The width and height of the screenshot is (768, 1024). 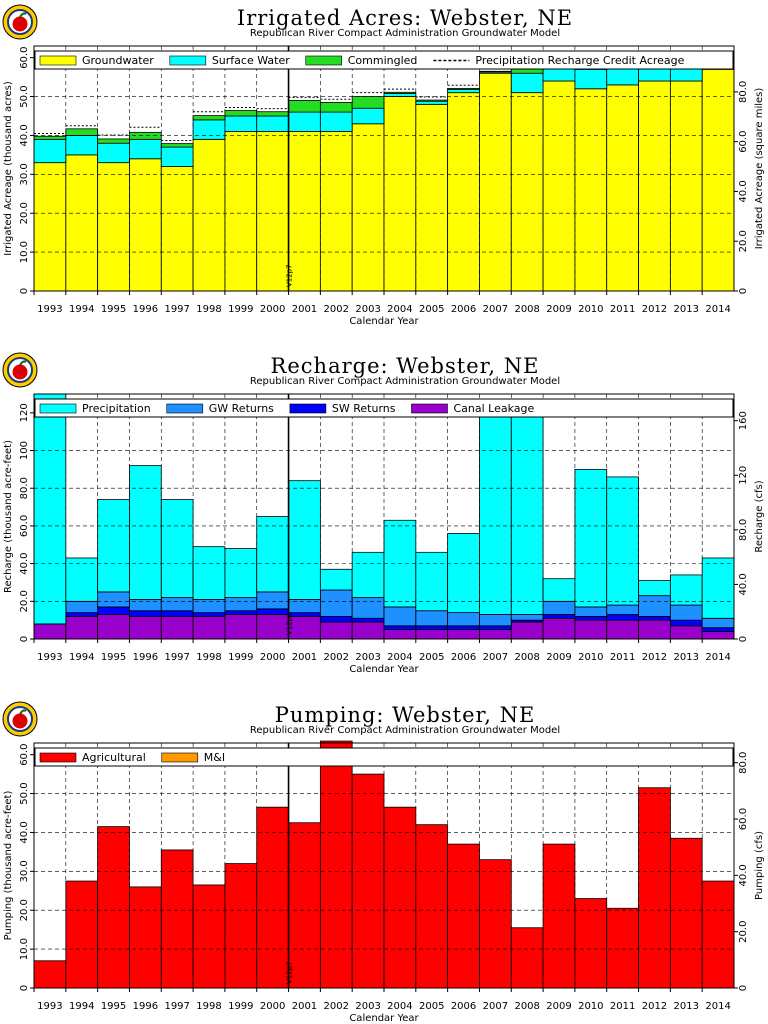 I want to click on bar-sw-returns-1995, so click(x=113, y=610).